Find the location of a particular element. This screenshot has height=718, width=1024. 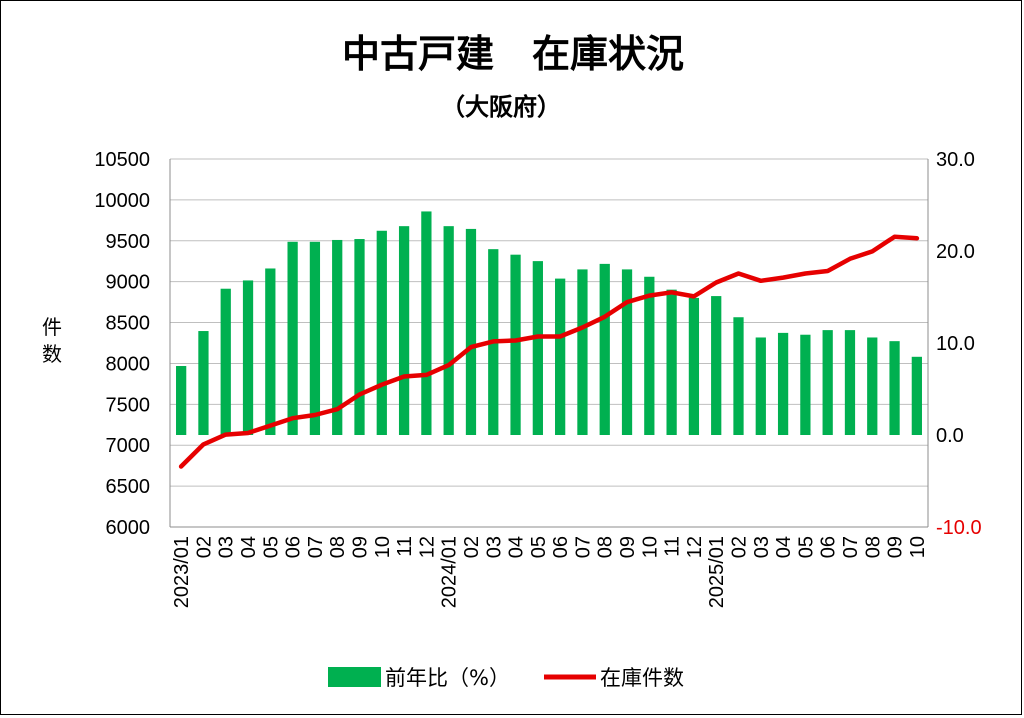

chart-title: 中古戸建 在庫状況 is located at coordinates (513, 54).